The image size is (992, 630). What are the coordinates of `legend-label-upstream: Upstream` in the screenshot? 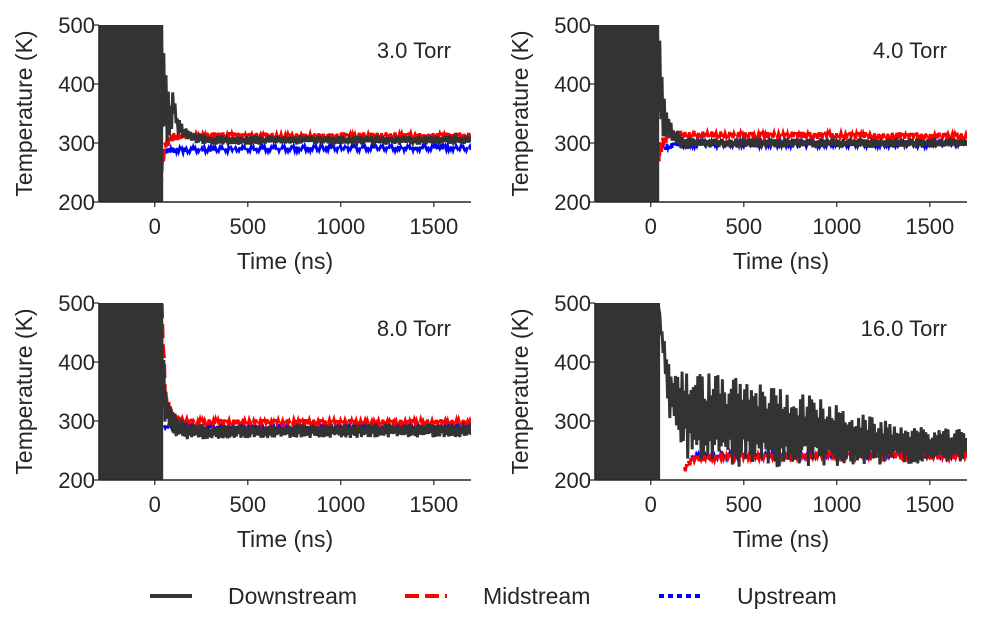 It's located at (787, 596).